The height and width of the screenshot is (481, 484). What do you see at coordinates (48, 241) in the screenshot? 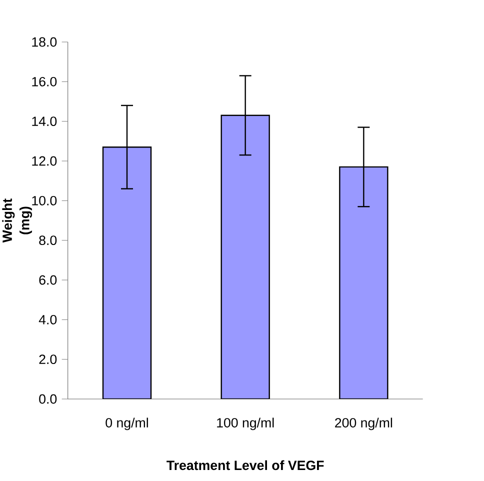
I see `y-tick-label: 8.0` at bounding box center [48, 241].